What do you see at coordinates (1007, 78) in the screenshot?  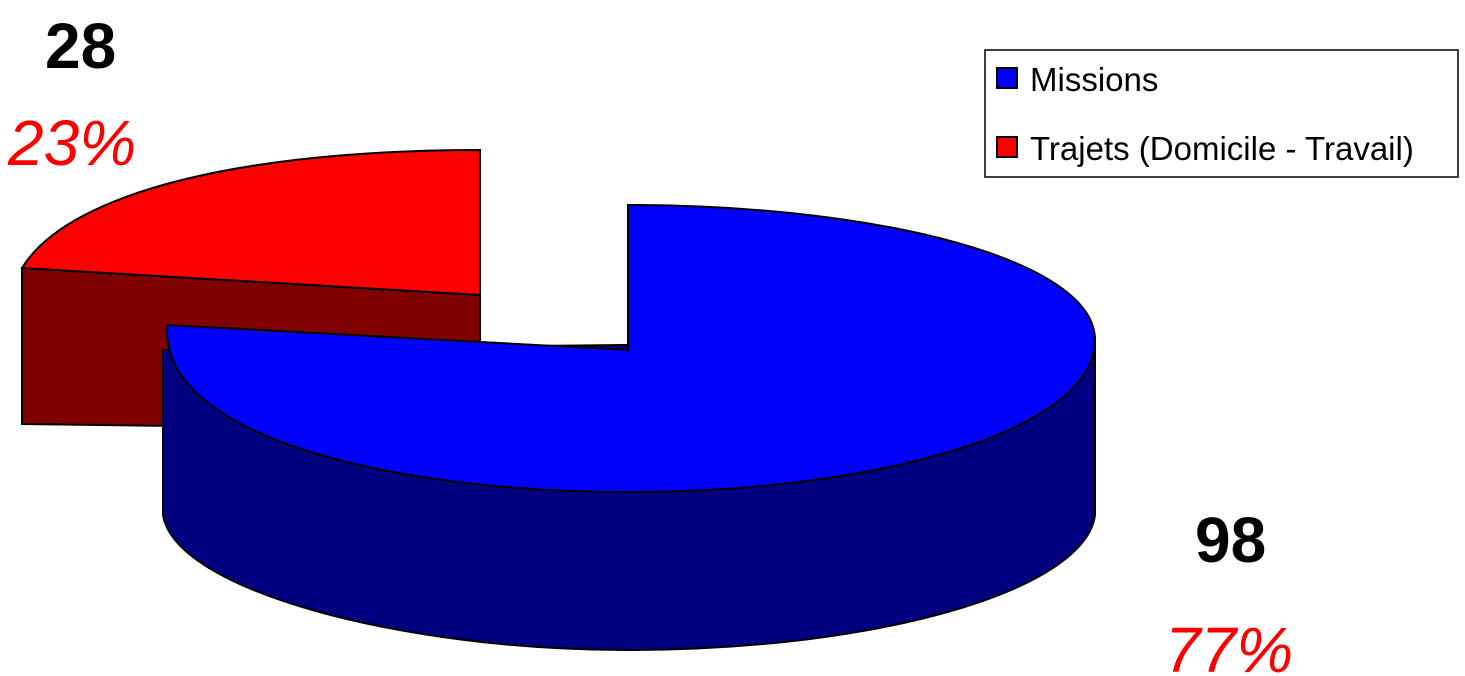 I see `legend-swatch-missions` at bounding box center [1007, 78].